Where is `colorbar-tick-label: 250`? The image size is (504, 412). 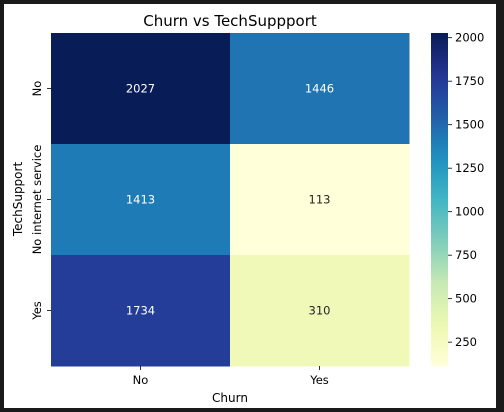 colorbar-tick-label: 250 is located at coordinates (466, 342).